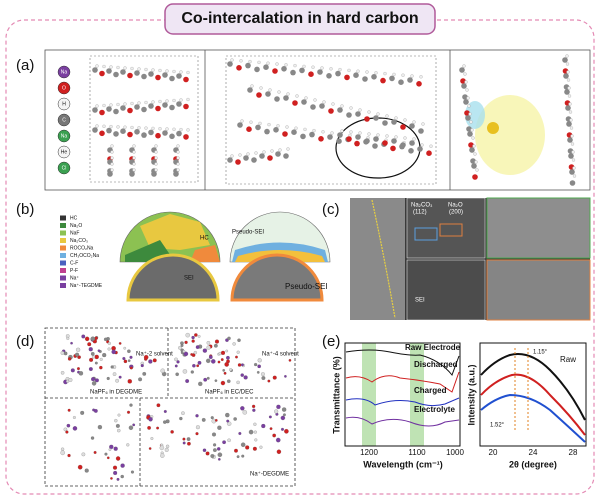 This screenshot has width=600, height=498. What do you see at coordinates (402, 363) in the screenshot?
I see `curve` at bounding box center [402, 363].